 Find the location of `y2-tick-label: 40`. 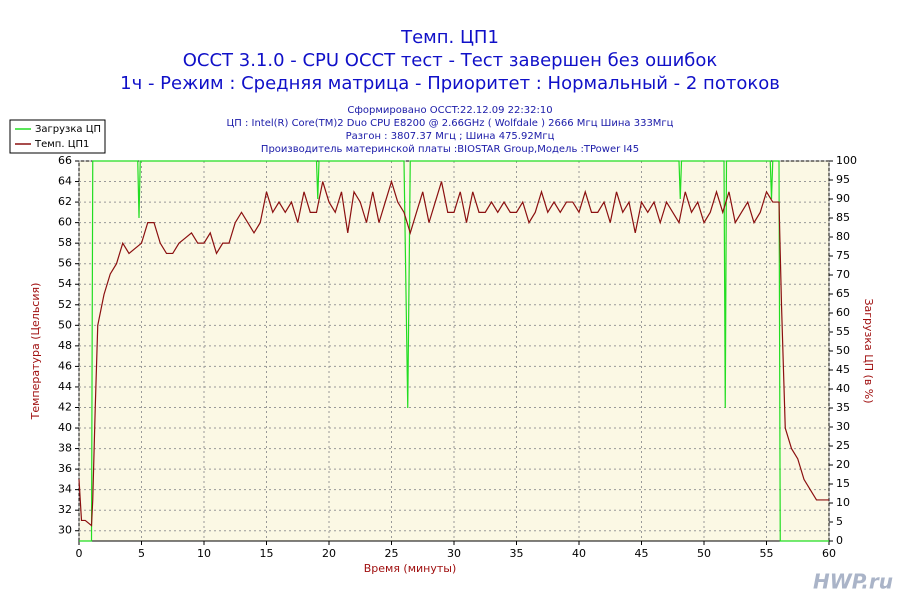

y2-tick-label: 40 is located at coordinates (843, 388).